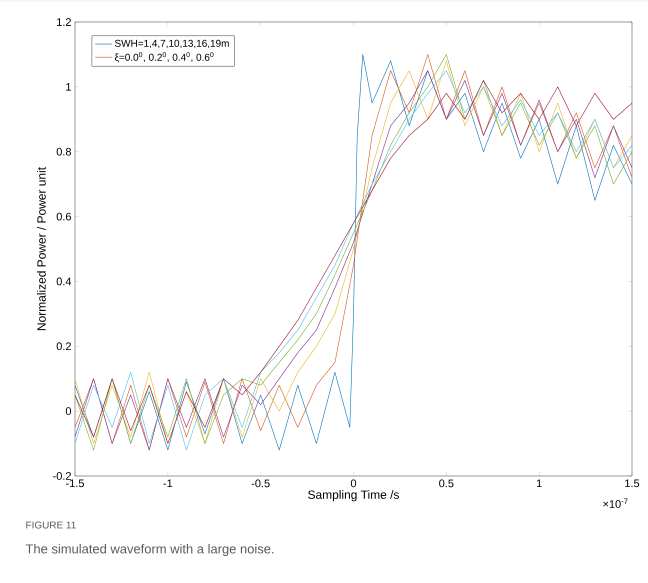  What do you see at coordinates (354, 496) in the screenshot?
I see `x-axis-title: Sampling Time /s` at bounding box center [354, 496].